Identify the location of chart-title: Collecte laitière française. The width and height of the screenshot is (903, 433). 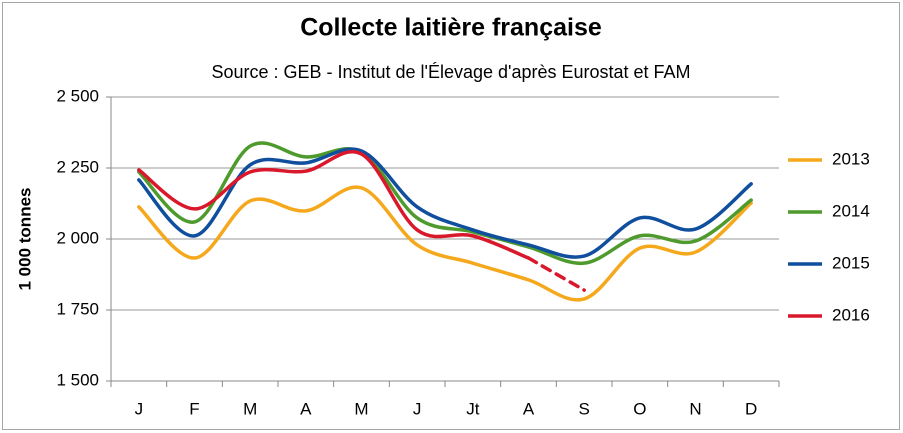
(451, 28).